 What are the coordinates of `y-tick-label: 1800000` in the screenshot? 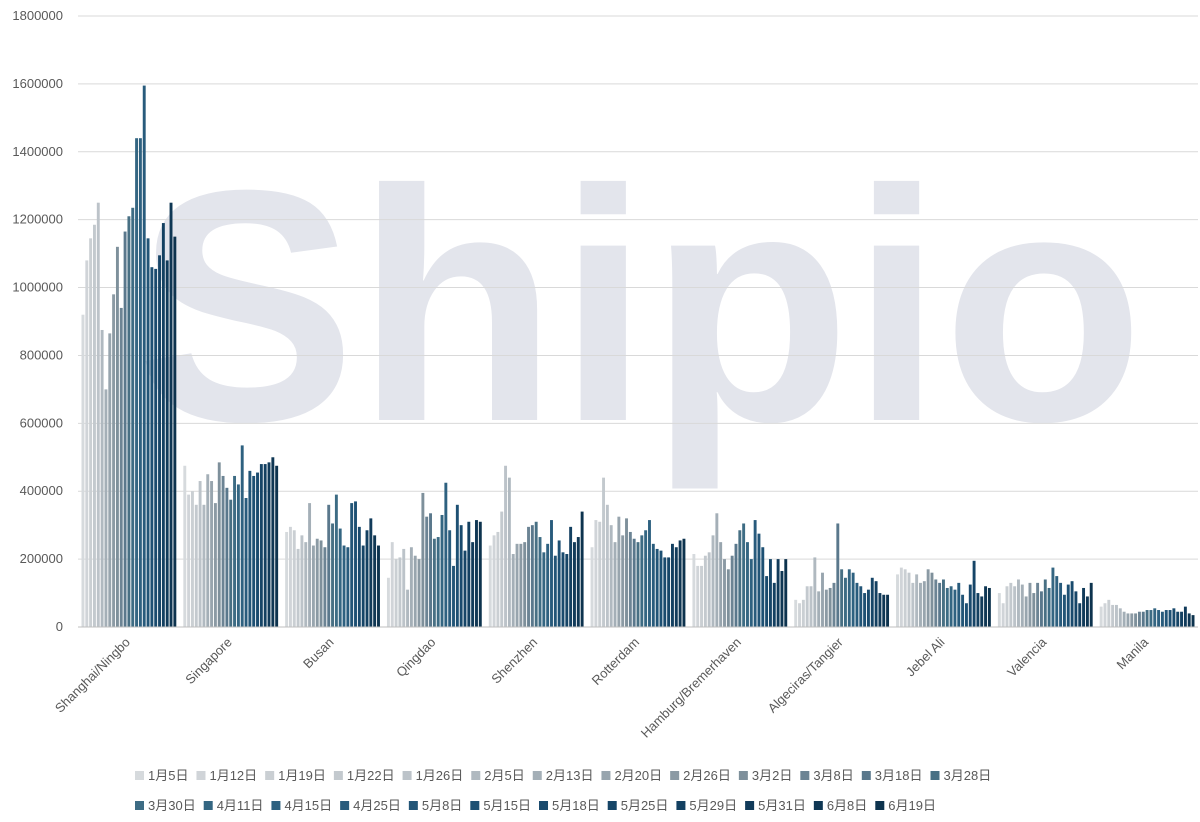 It's located at (37, 15).